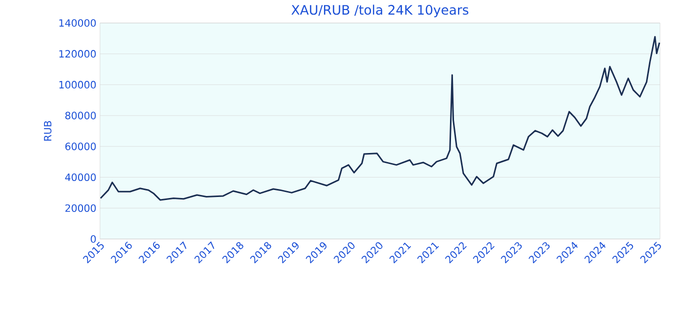  What do you see at coordinates (77, 84) in the screenshot?
I see `y-tick-label: 100000` at bounding box center [77, 84].